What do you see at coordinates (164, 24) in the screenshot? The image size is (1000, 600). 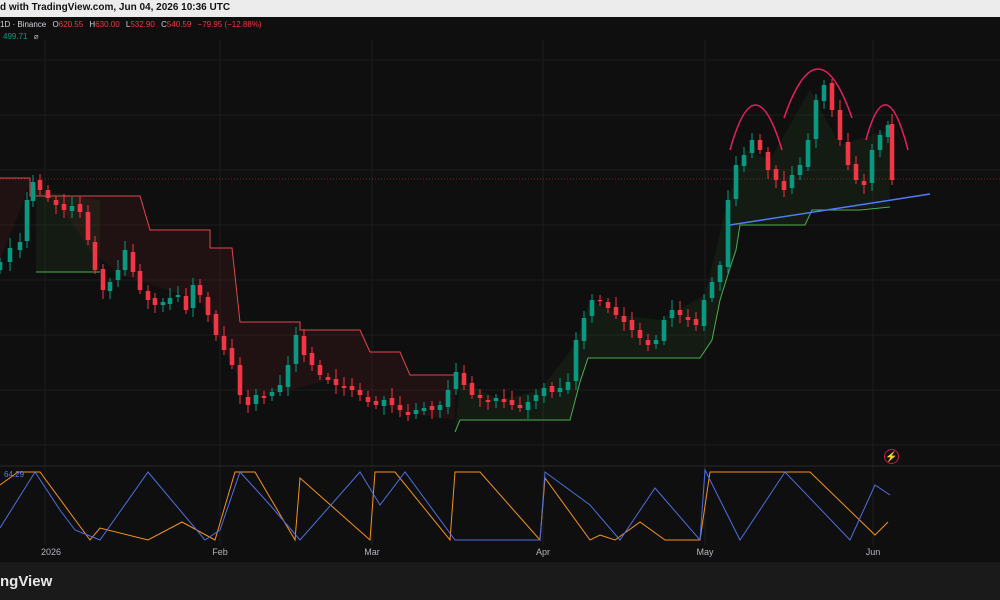 I see `close-label: C` at bounding box center [164, 24].